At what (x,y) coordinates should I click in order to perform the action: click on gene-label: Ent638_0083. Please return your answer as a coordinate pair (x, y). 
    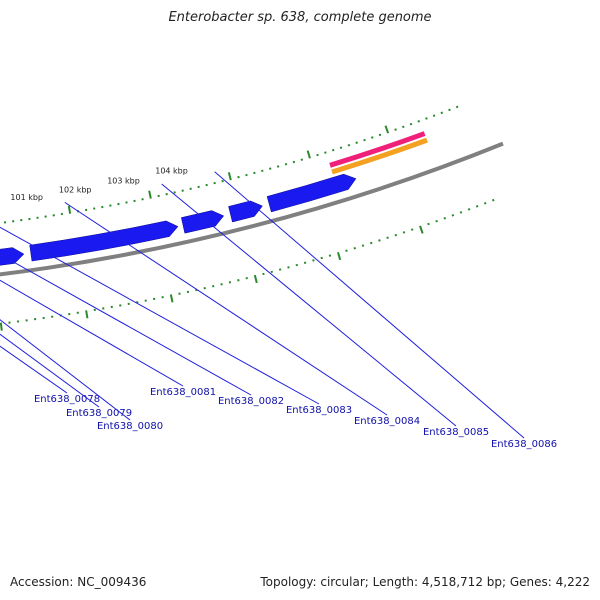
    Looking at the image, I should click on (319, 410).